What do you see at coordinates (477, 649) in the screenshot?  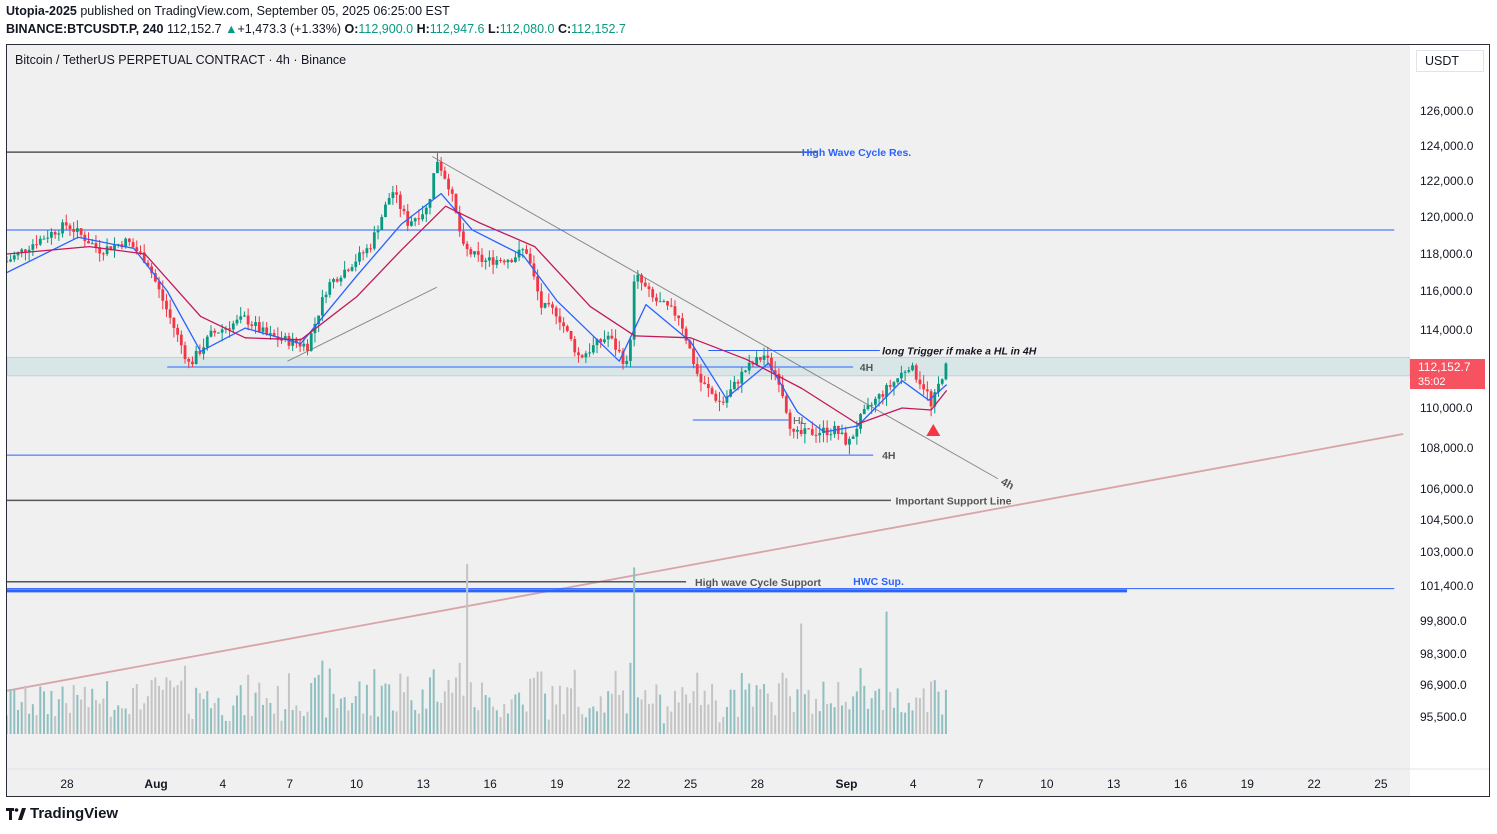 I see `volume-layer` at bounding box center [477, 649].